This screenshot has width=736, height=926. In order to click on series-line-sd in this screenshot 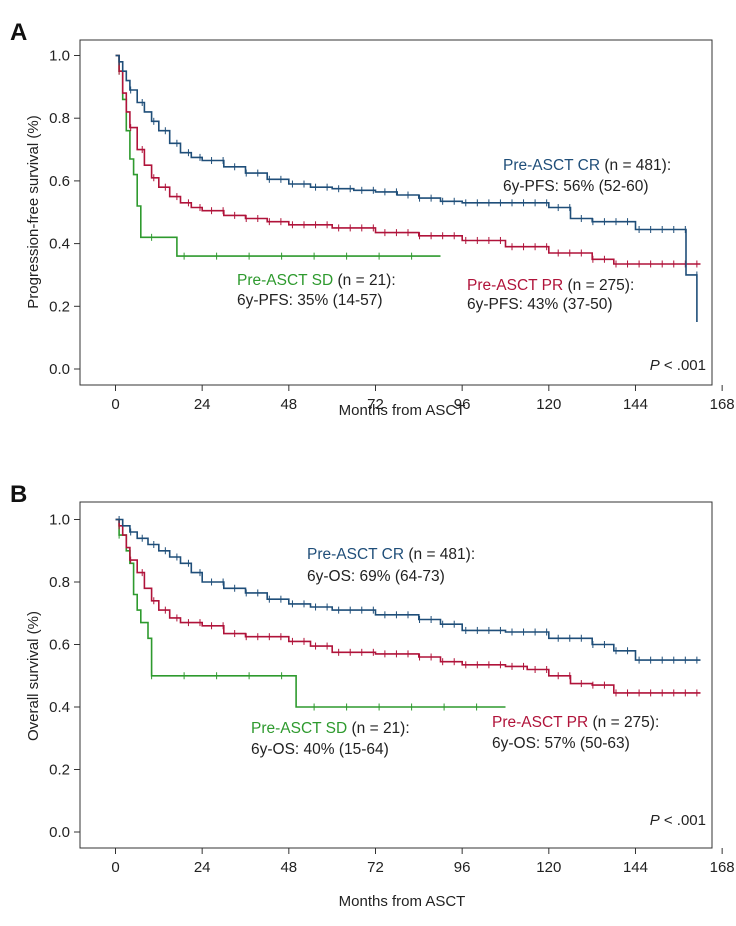, I will do `click(278, 155)`.